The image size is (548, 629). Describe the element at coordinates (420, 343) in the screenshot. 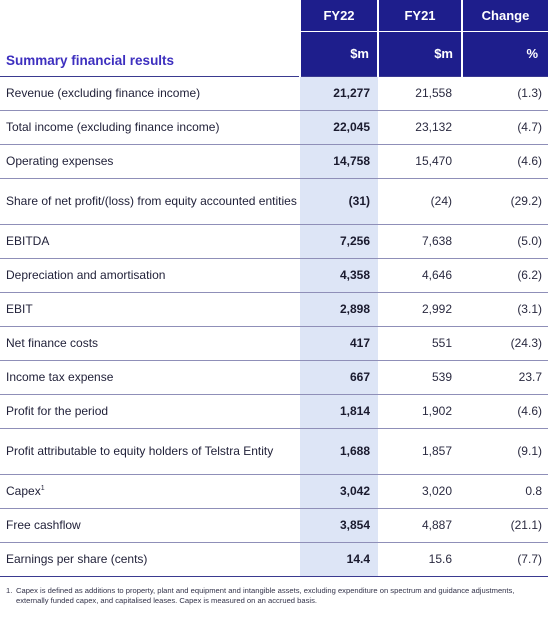

I see `fy21-value: 551` at that location.